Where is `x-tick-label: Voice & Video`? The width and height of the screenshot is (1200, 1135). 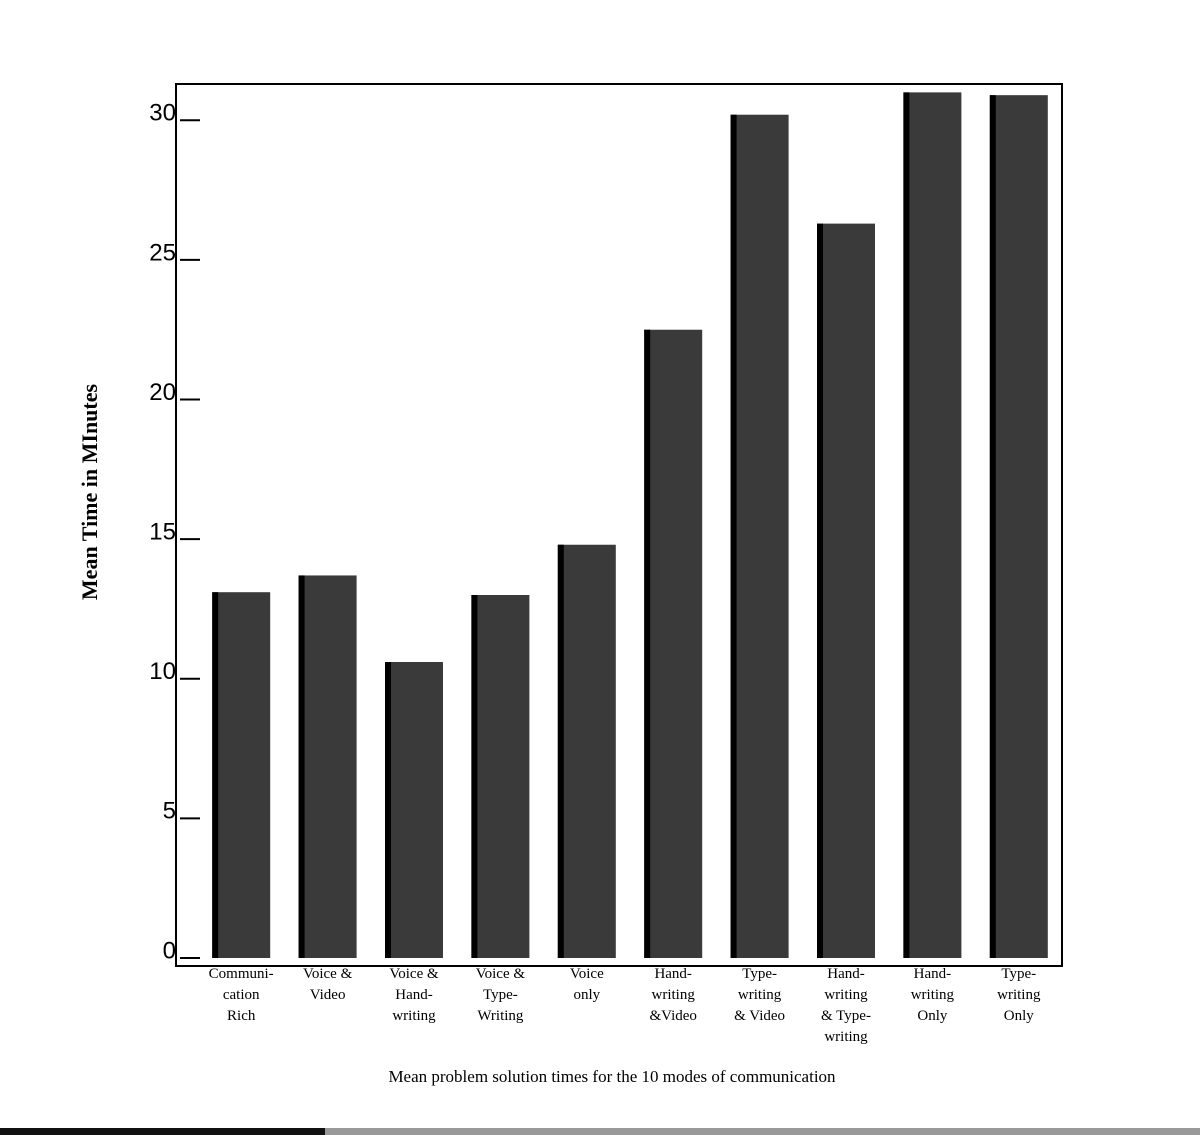 x-tick-label: Voice & Video is located at coordinates (327, 984).